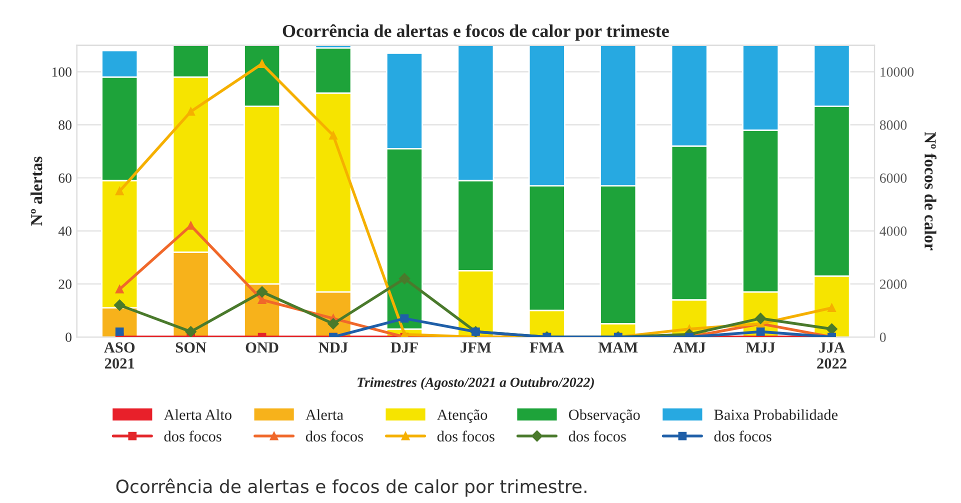  I want to click on y2-axis-title: Nº focos de calor, so click(930, 191).